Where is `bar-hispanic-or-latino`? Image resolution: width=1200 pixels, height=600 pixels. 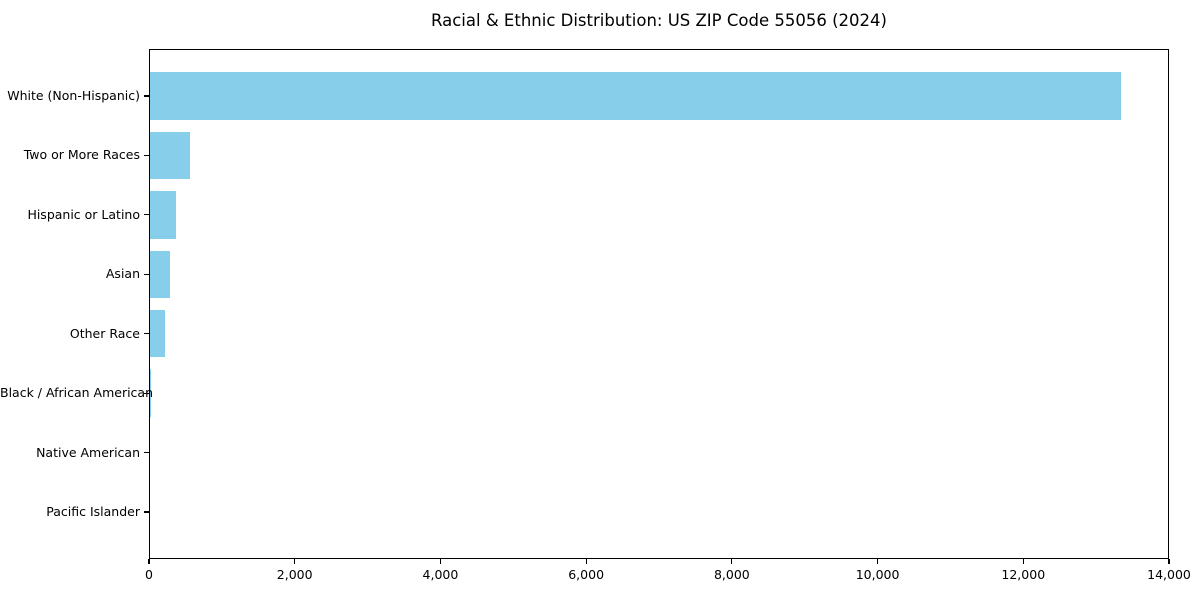 bar-hispanic-or-latino is located at coordinates (163, 215).